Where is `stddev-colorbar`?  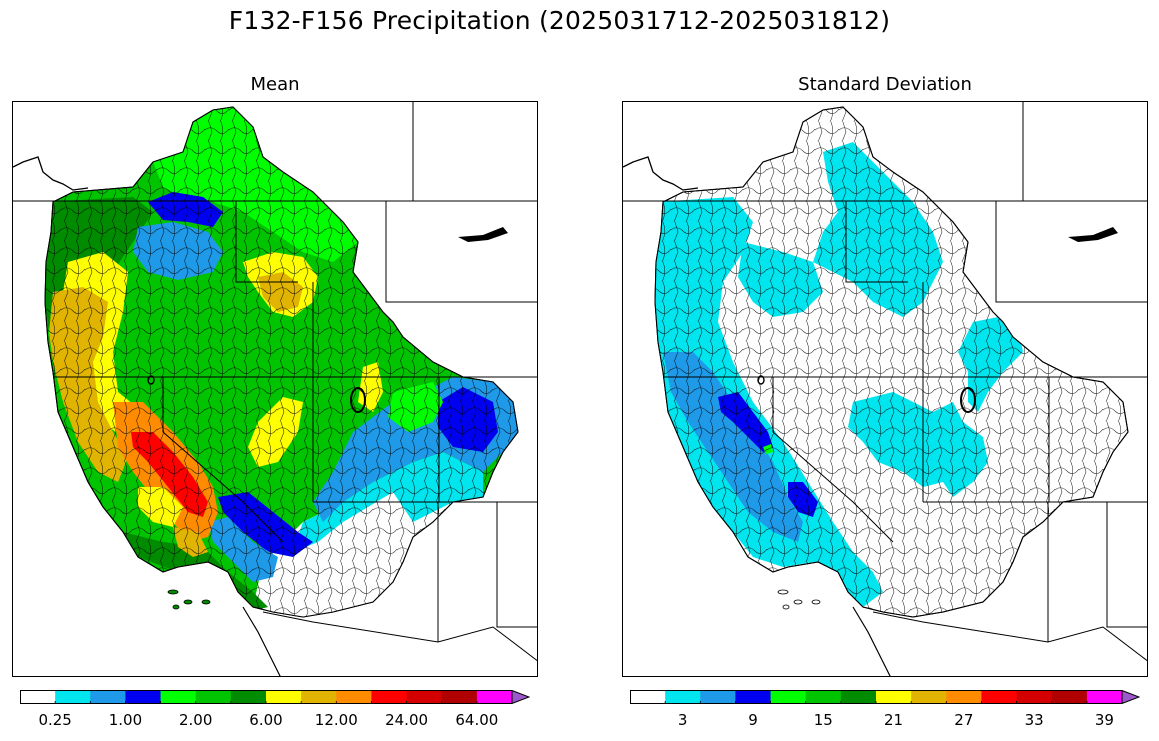 stddev-colorbar is located at coordinates (885, 697).